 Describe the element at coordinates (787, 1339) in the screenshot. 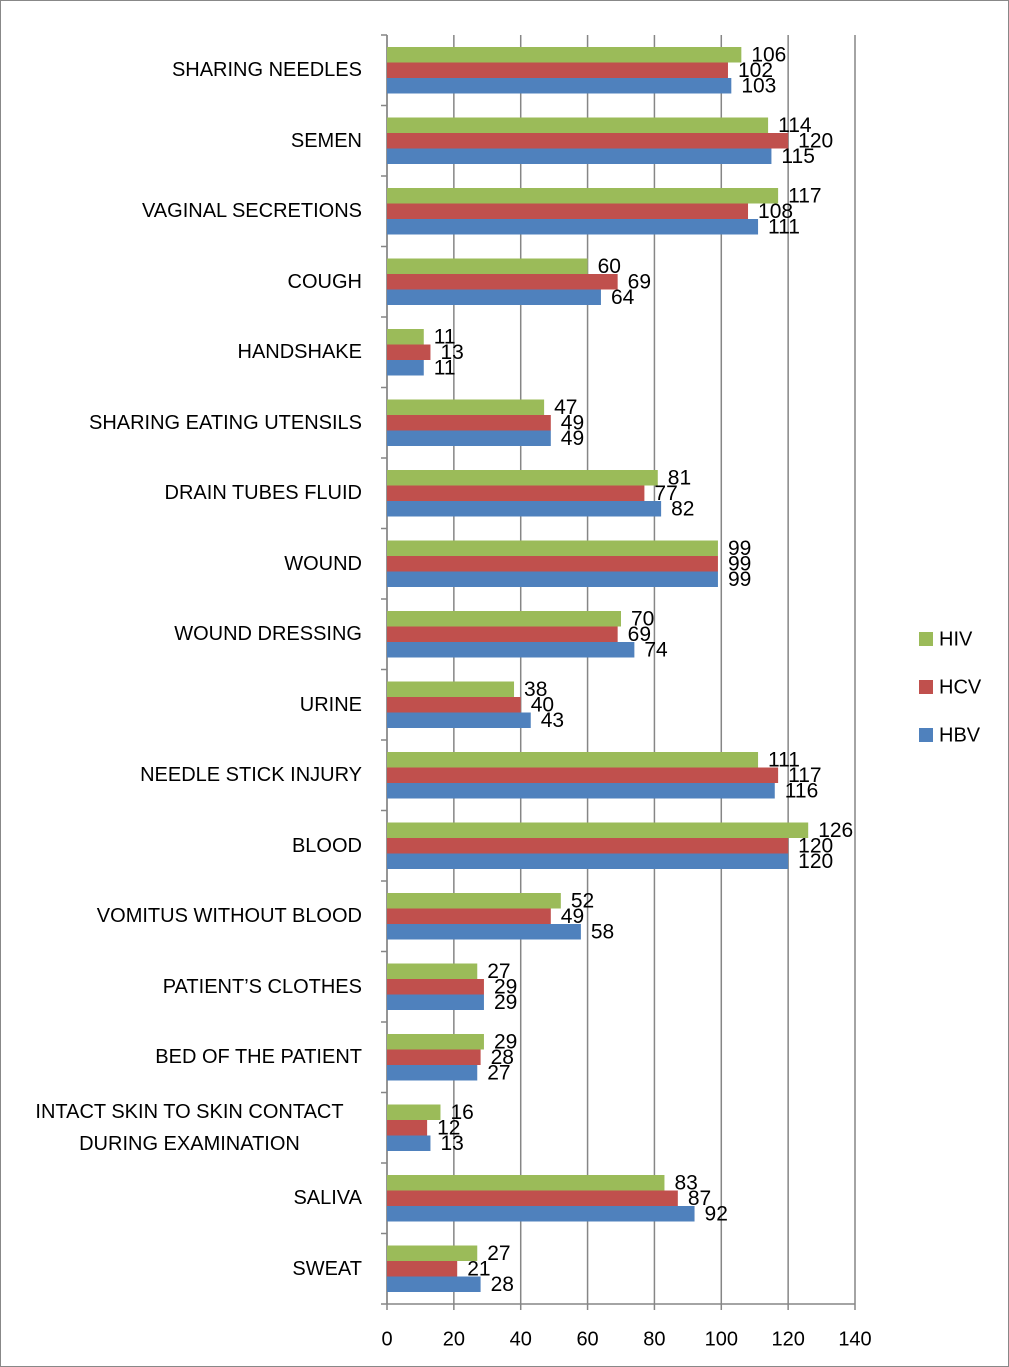

I see `x-tick-label: 120` at that location.